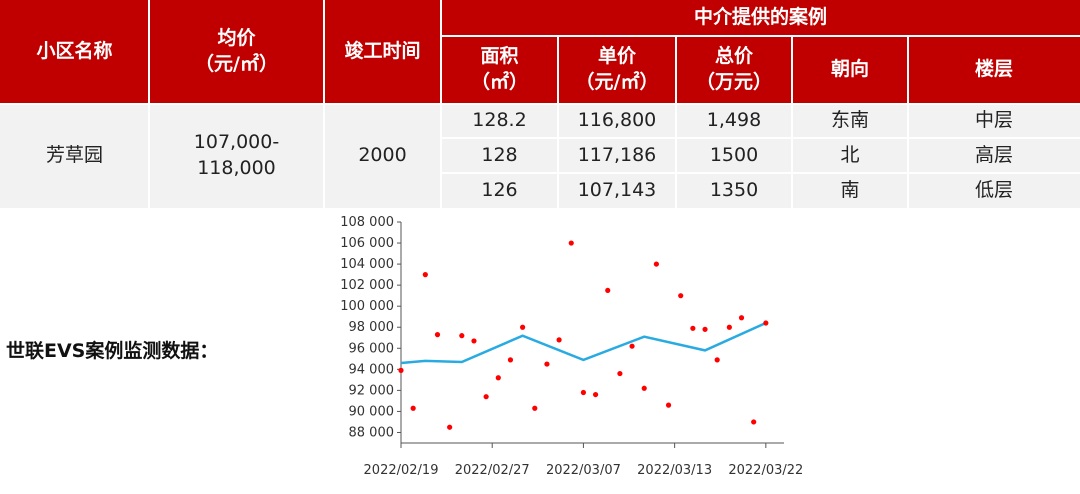 Image resolution: width=1080 pixels, height=494 pixels. I want to click on header-agency-cases: 中介提供的案例, so click(760, 18).